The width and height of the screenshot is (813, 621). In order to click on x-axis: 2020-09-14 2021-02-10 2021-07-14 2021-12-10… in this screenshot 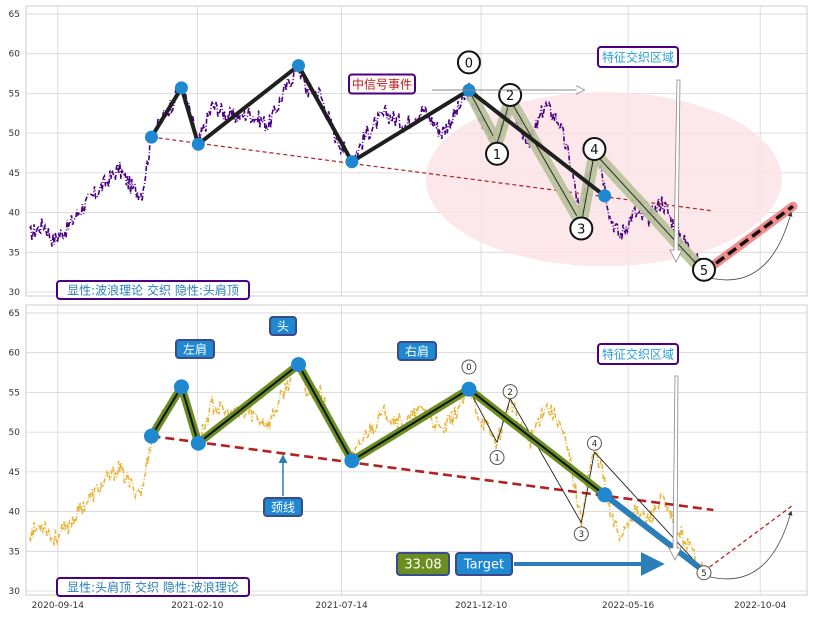, I will do `click(409, 606)`.